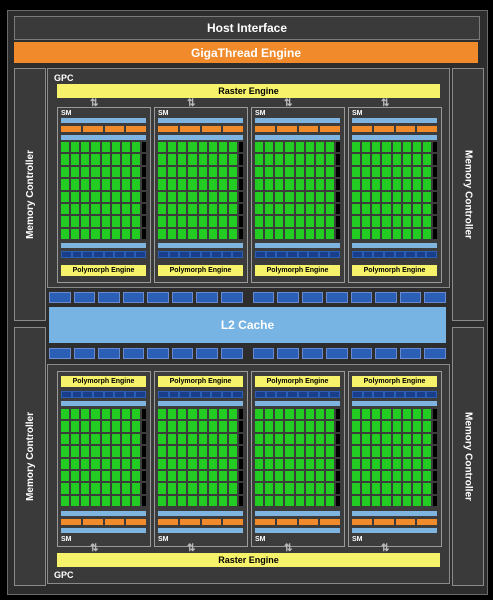 The image size is (493, 600). Describe the element at coordinates (468, 456) in the screenshot. I see `memory-controller-bottom-right: Memory Controller` at that location.